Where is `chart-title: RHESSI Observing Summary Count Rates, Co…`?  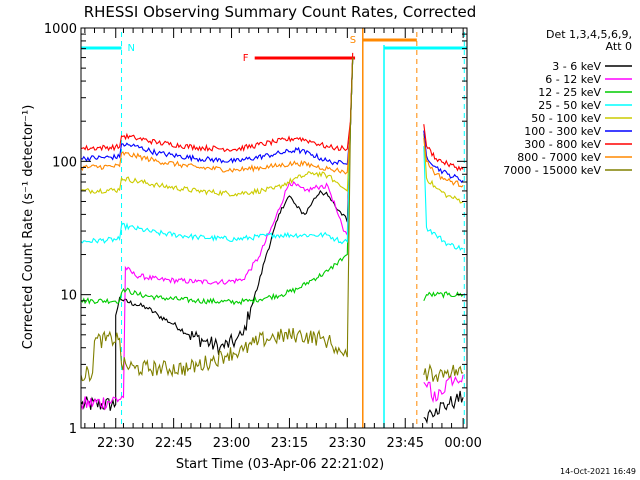
chart-title: RHESSI Observing Summary Count Rates, Co… is located at coordinates (280, 12).